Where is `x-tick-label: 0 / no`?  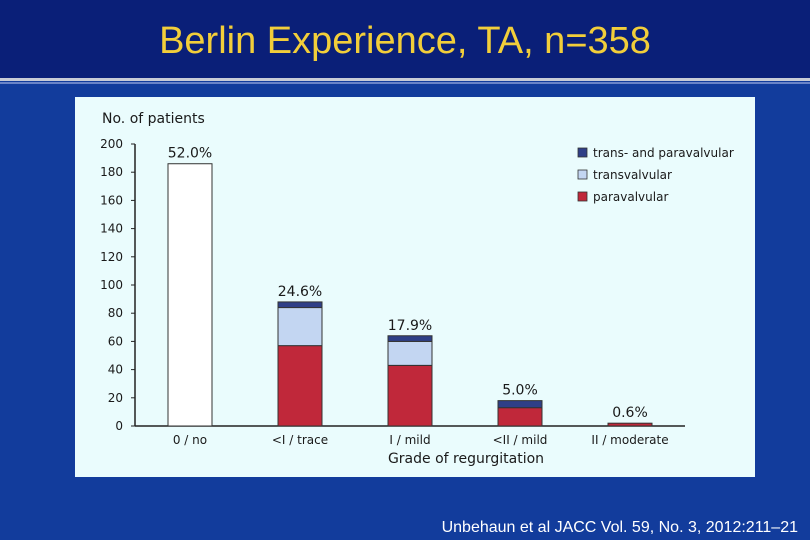 x-tick-label: 0 / no is located at coordinates (190, 440).